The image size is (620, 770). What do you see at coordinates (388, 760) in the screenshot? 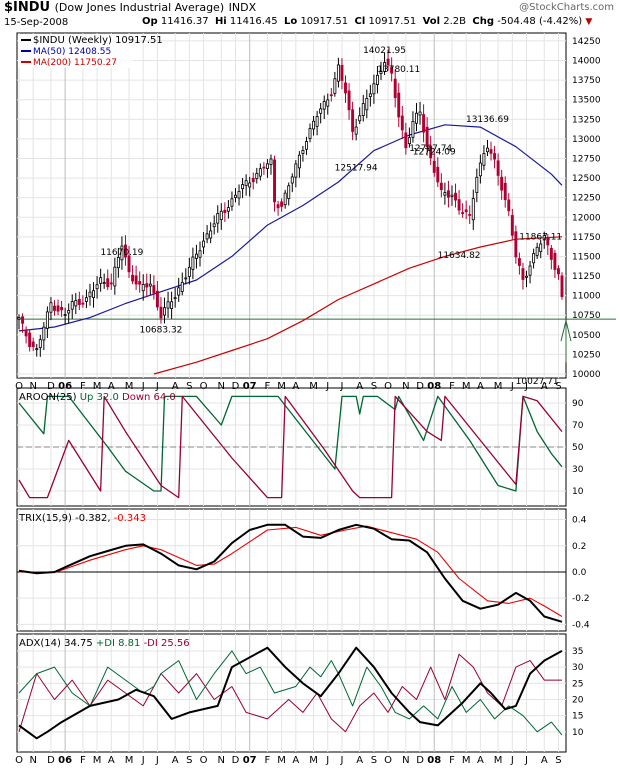
I see `x-tick-label: O` at bounding box center [388, 760].